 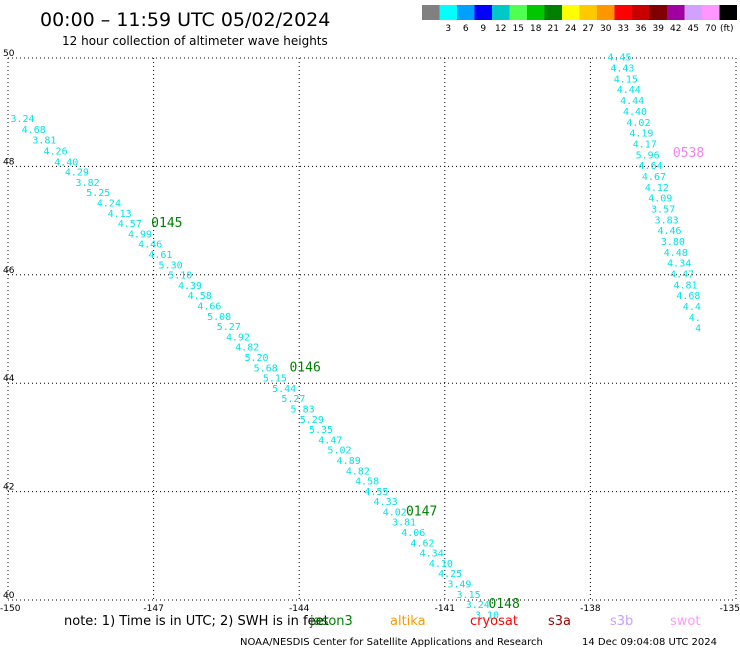 What do you see at coordinates (209, 306) in the screenshot?
I see `wave-height-point: 4.66` at bounding box center [209, 306].